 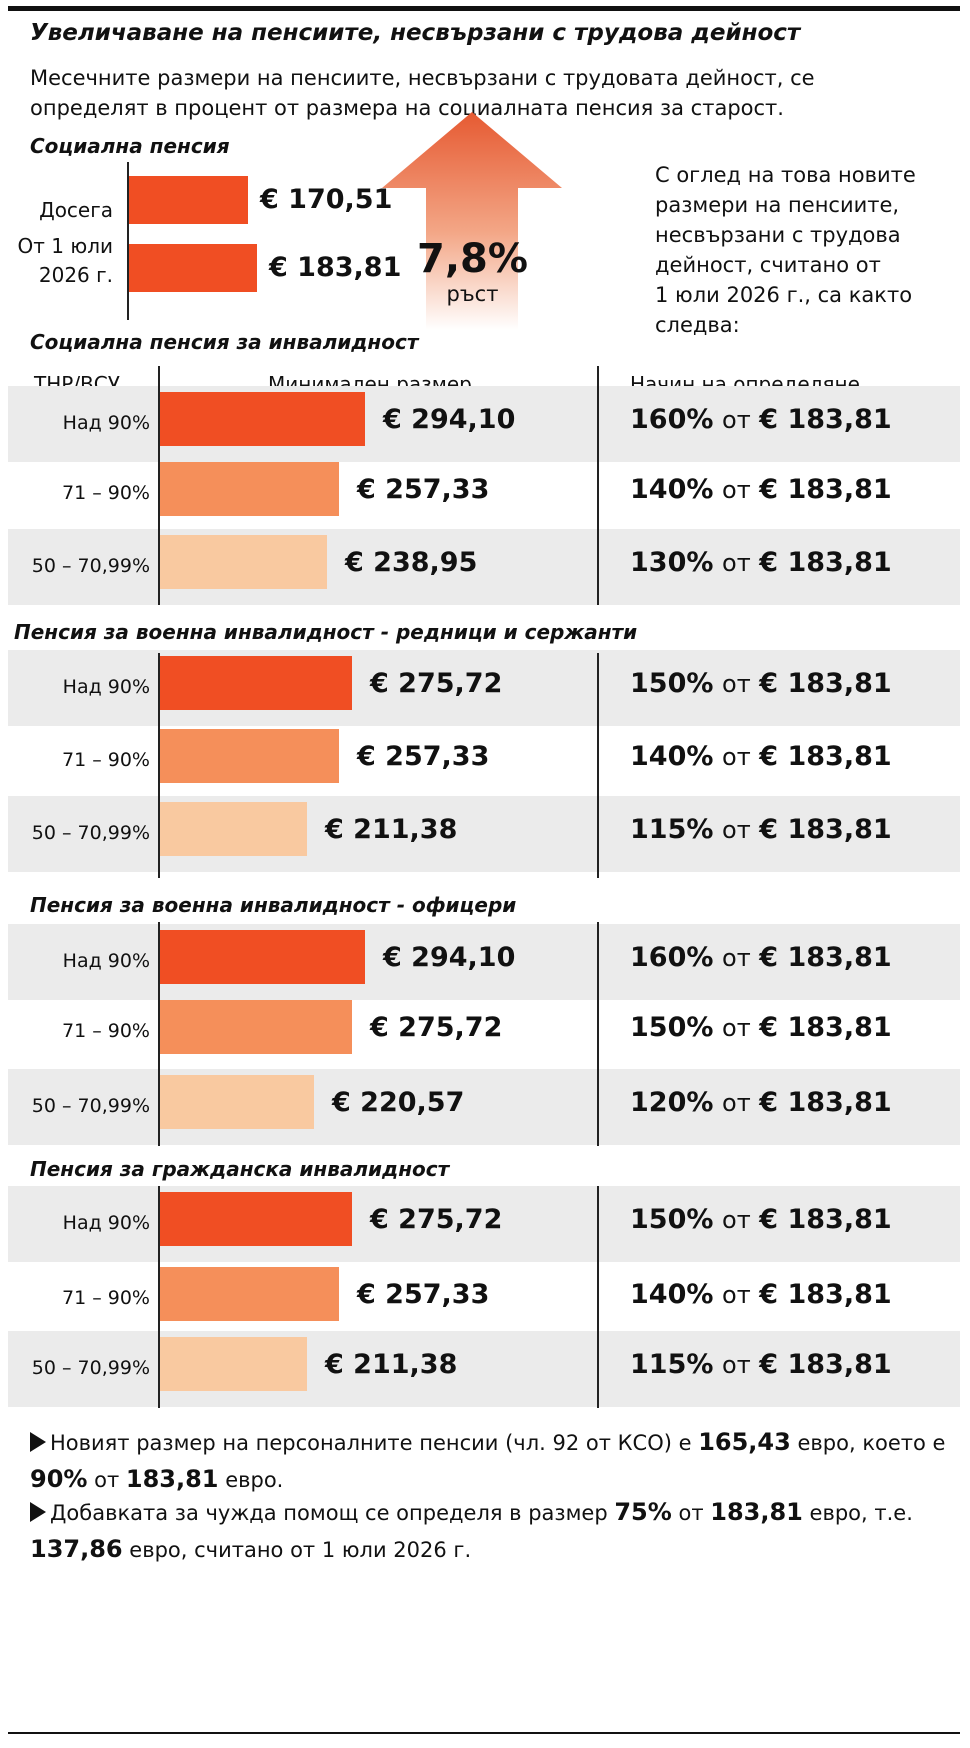 I want to click on group-title: Пенсия за гражданска инвалидност, so click(x=240, y=1169).